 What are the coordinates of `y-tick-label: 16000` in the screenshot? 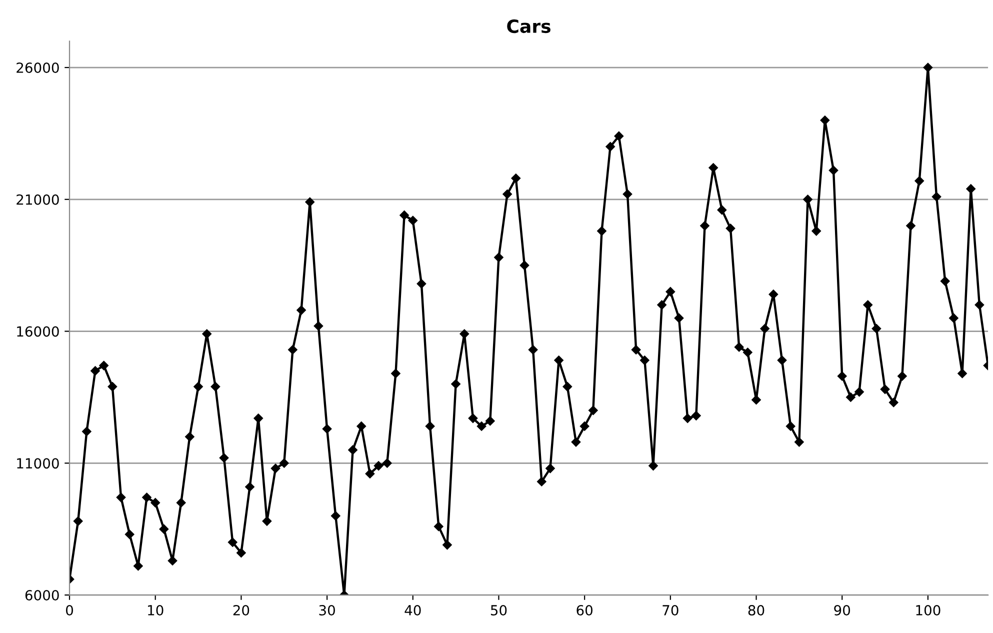 It's located at (38, 331).